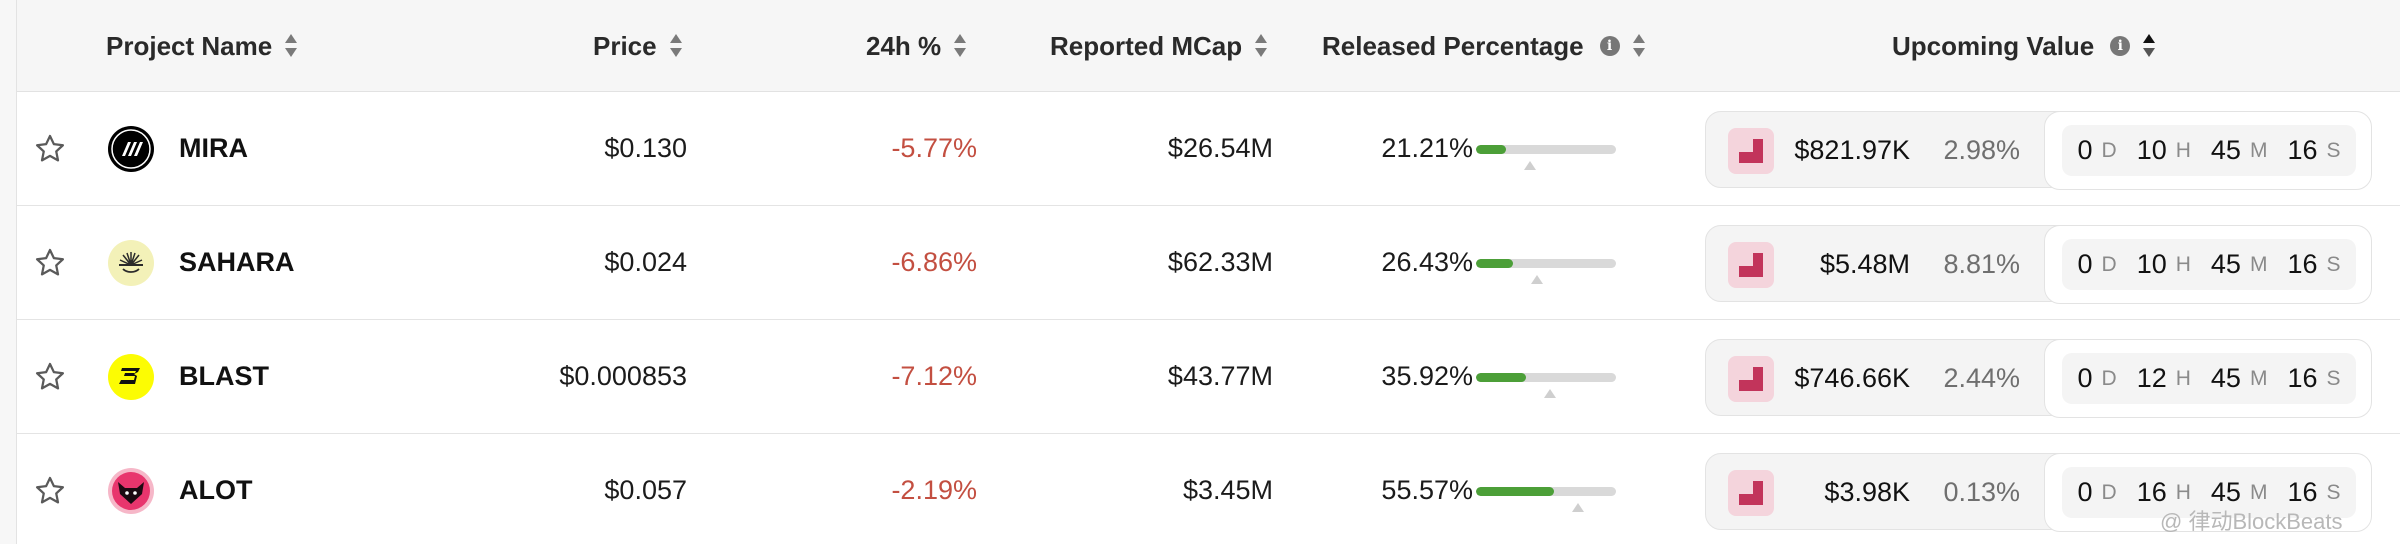 The image size is (2400, 544). What do you see at coordinates (645, 490) in the screenshot?
I see `price-value: $0.057` at bounding box center [645, 490].